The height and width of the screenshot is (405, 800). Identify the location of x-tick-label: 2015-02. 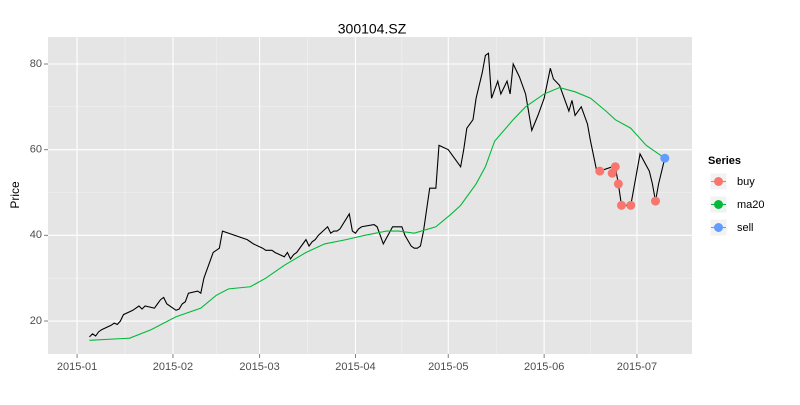
(173, 367).